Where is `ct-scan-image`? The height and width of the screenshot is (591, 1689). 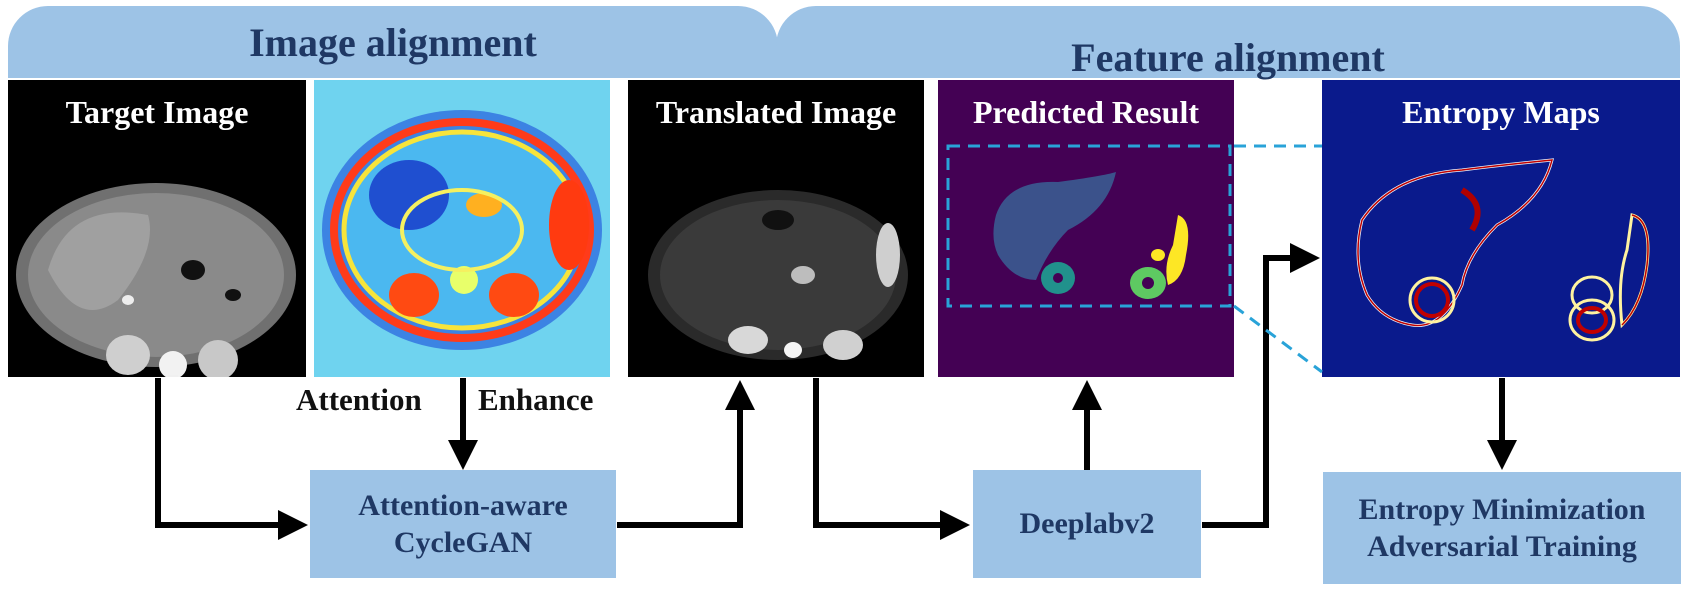 ct-scan-image is located at coordinates (156, 280).